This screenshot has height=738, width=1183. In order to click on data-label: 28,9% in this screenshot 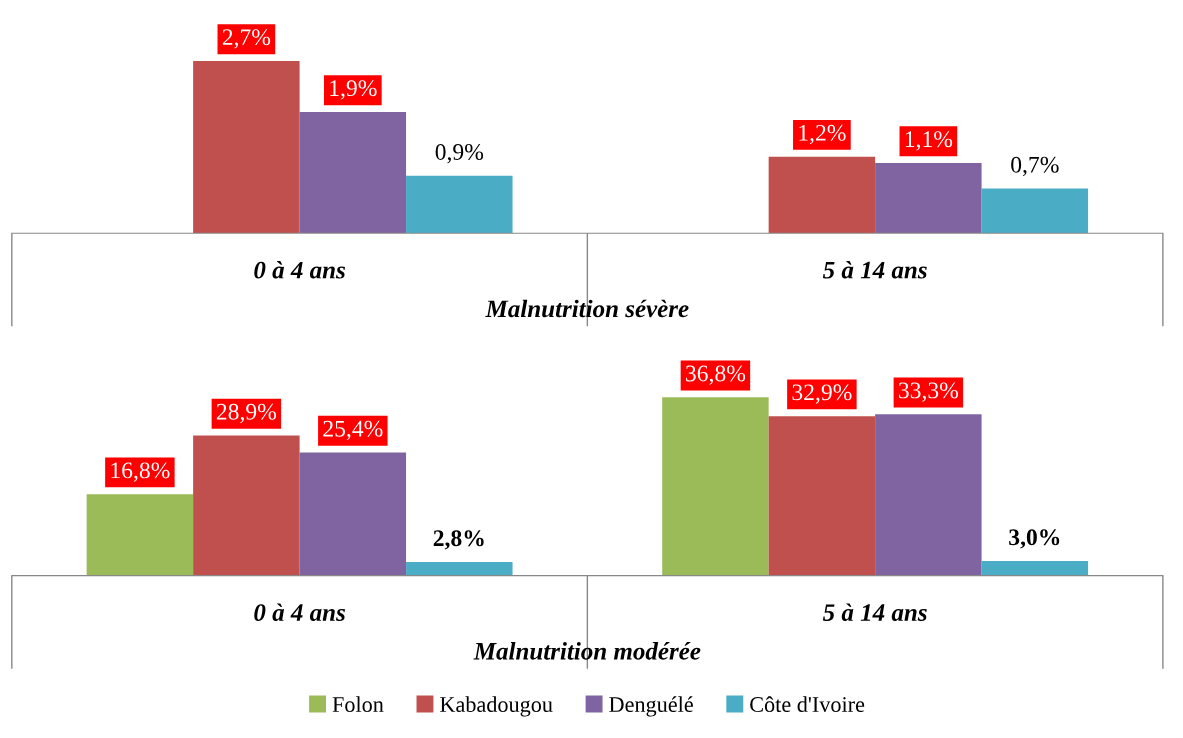, I will do `click(246, 413)`.